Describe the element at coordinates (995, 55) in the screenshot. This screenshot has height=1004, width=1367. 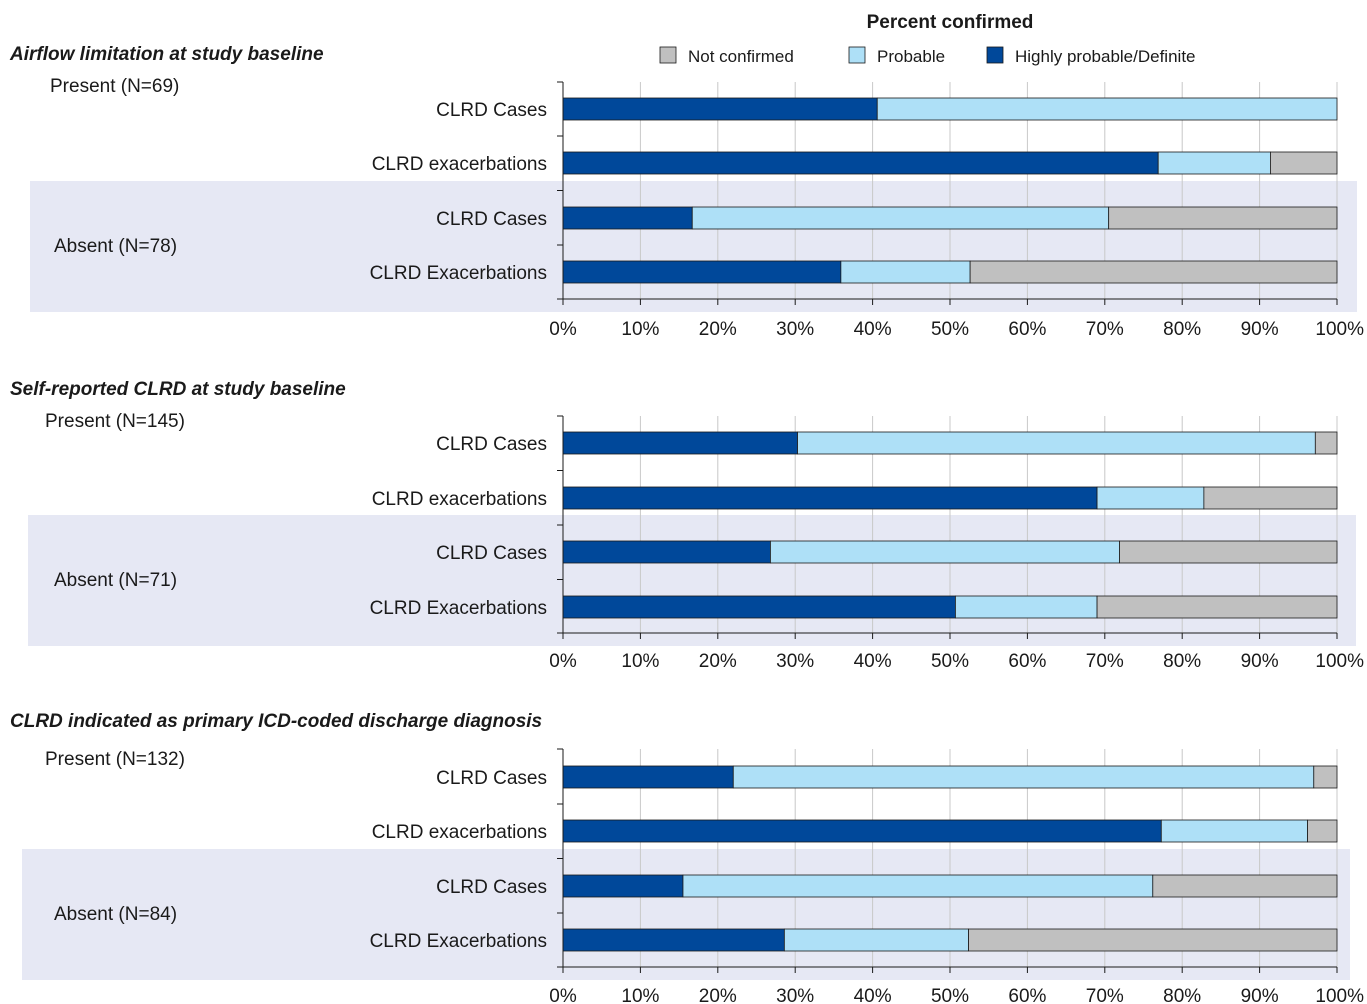
I see `legend-swatch-highly-probable` at that location.